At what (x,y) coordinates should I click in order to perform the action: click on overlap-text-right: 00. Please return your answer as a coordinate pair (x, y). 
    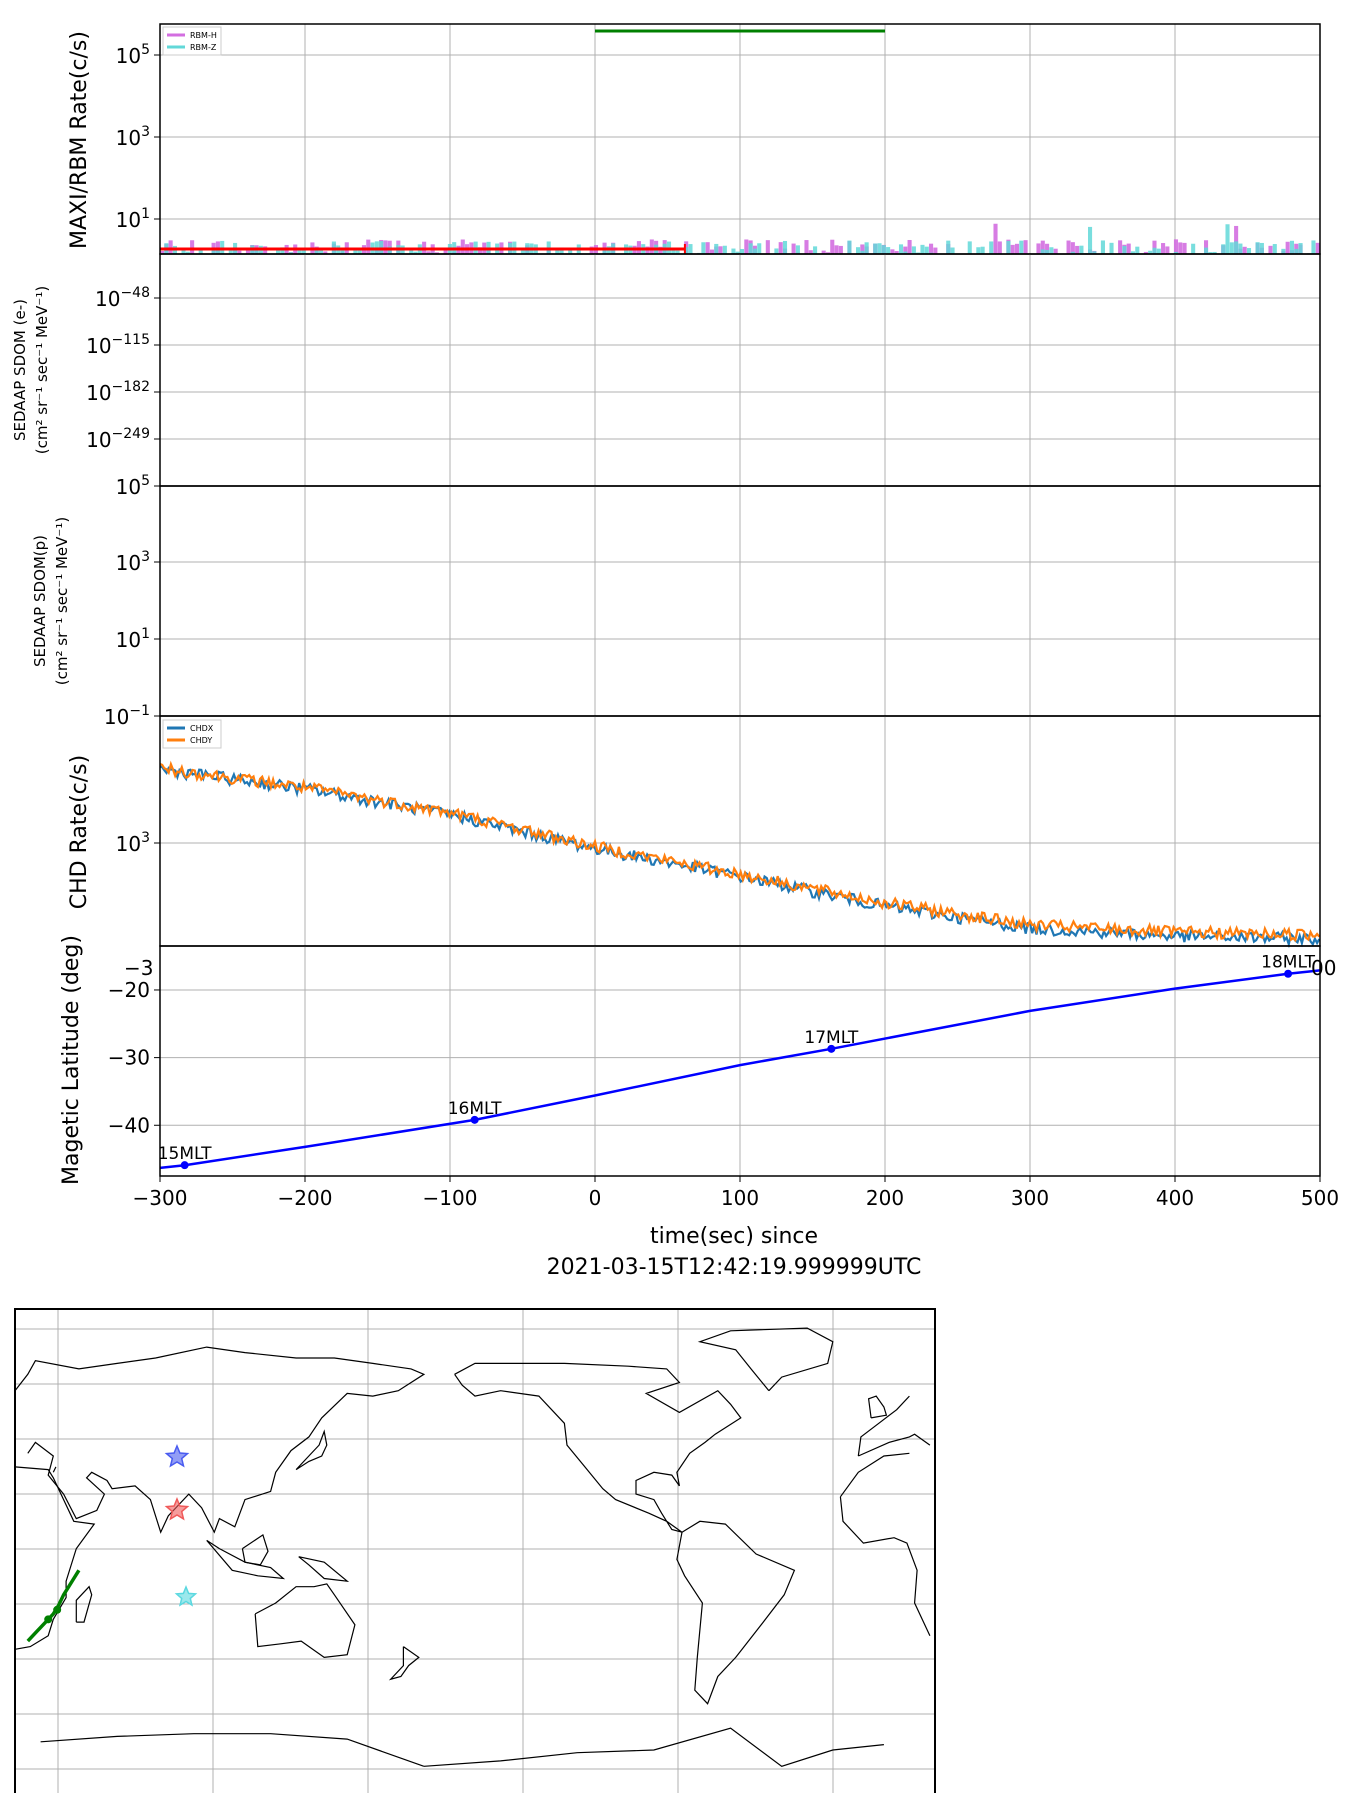
    Looking at the image, I should click on (1323, 968).